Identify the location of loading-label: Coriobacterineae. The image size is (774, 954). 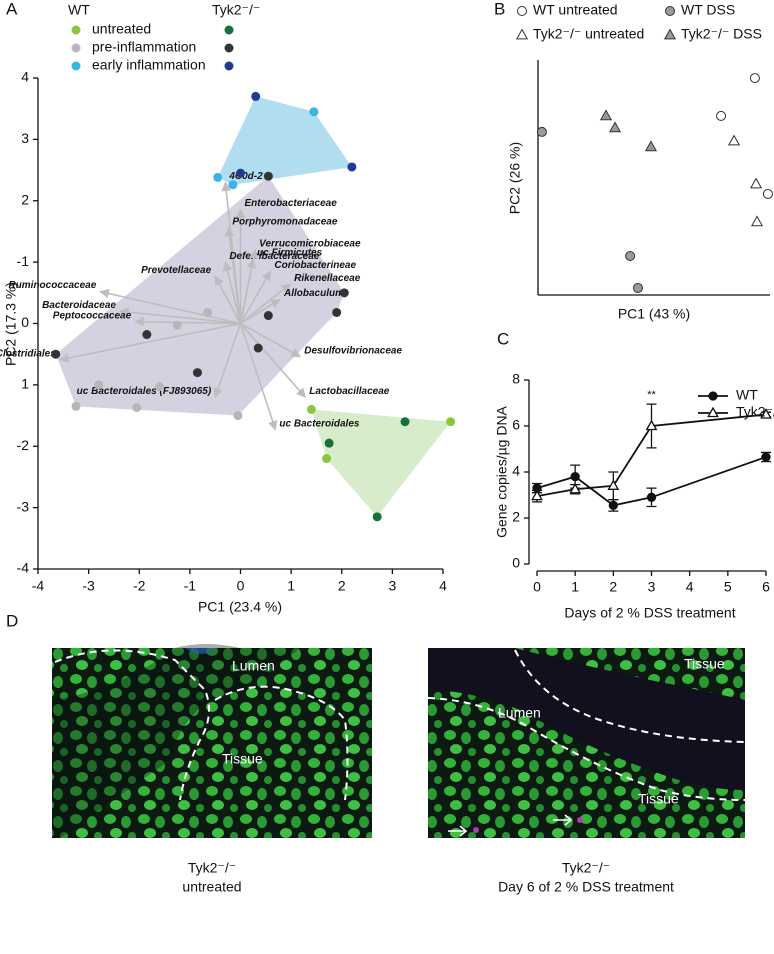
(315, 265).